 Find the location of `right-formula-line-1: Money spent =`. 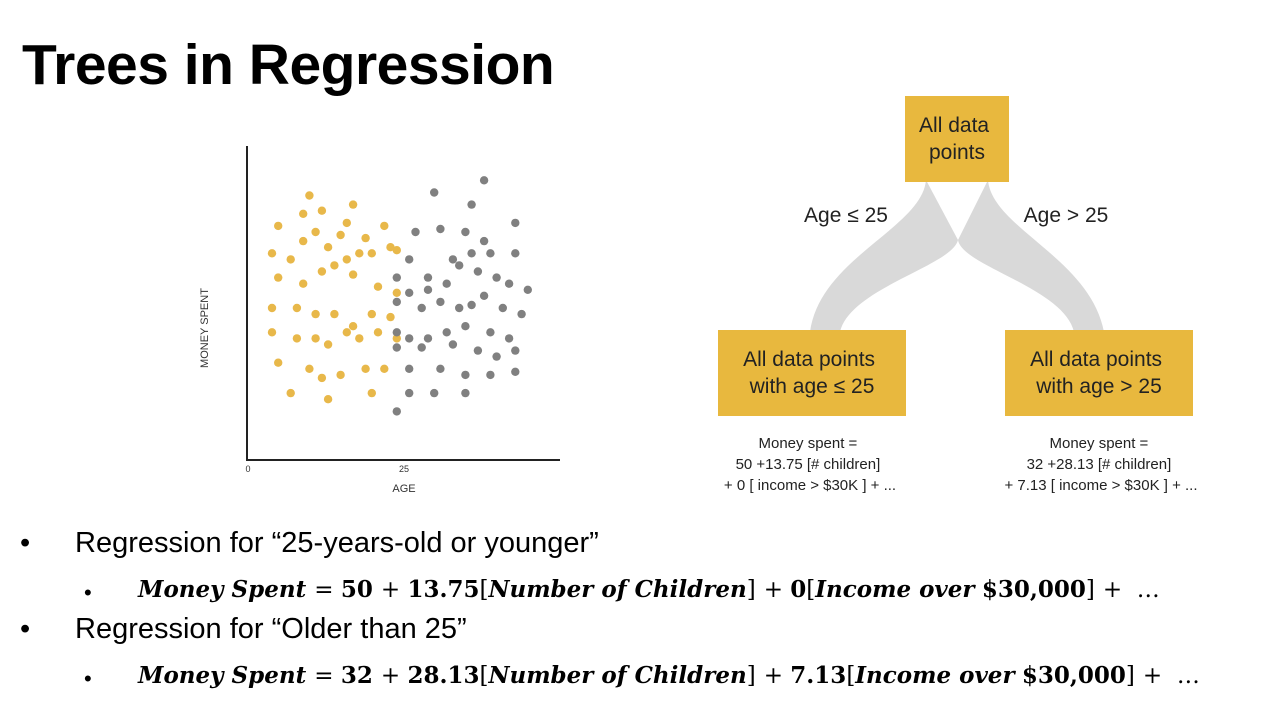

right-formula-line-1: Money spent = is located at coordinates (1099, 443).